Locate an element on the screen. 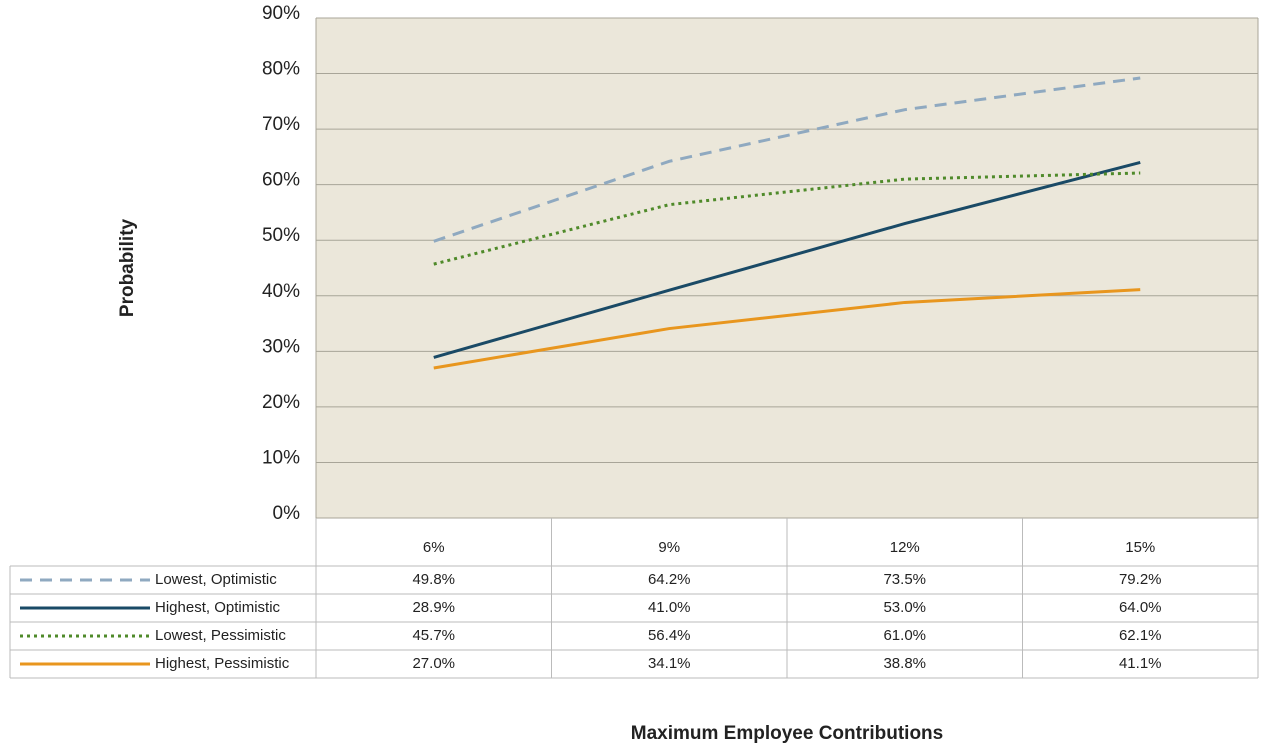 This screenshot has height=744, width=1262. legend-label: Lowest, Pessimistic is located at coordinates (220, 635).